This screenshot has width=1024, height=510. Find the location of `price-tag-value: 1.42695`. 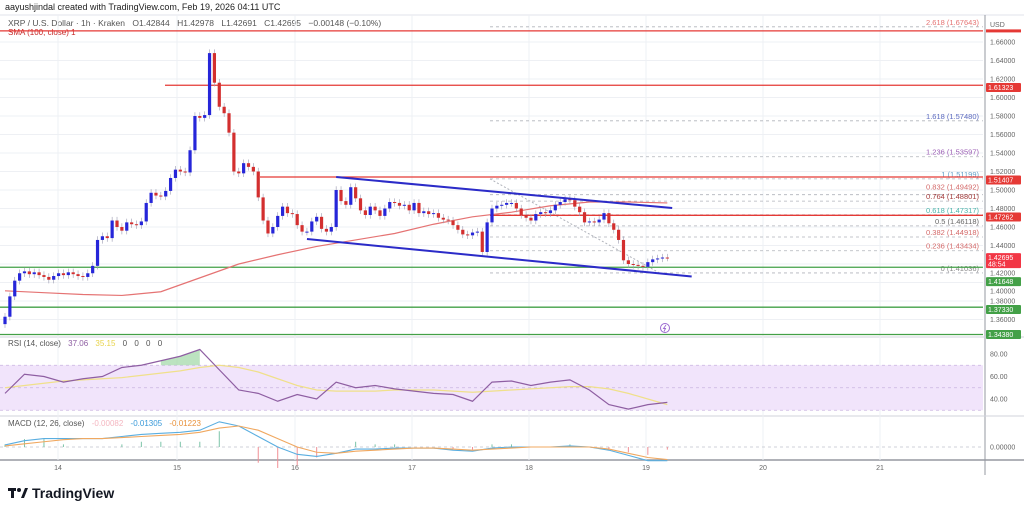

price-tag-value: 1.42695 is located at coordinates (1000, 258).